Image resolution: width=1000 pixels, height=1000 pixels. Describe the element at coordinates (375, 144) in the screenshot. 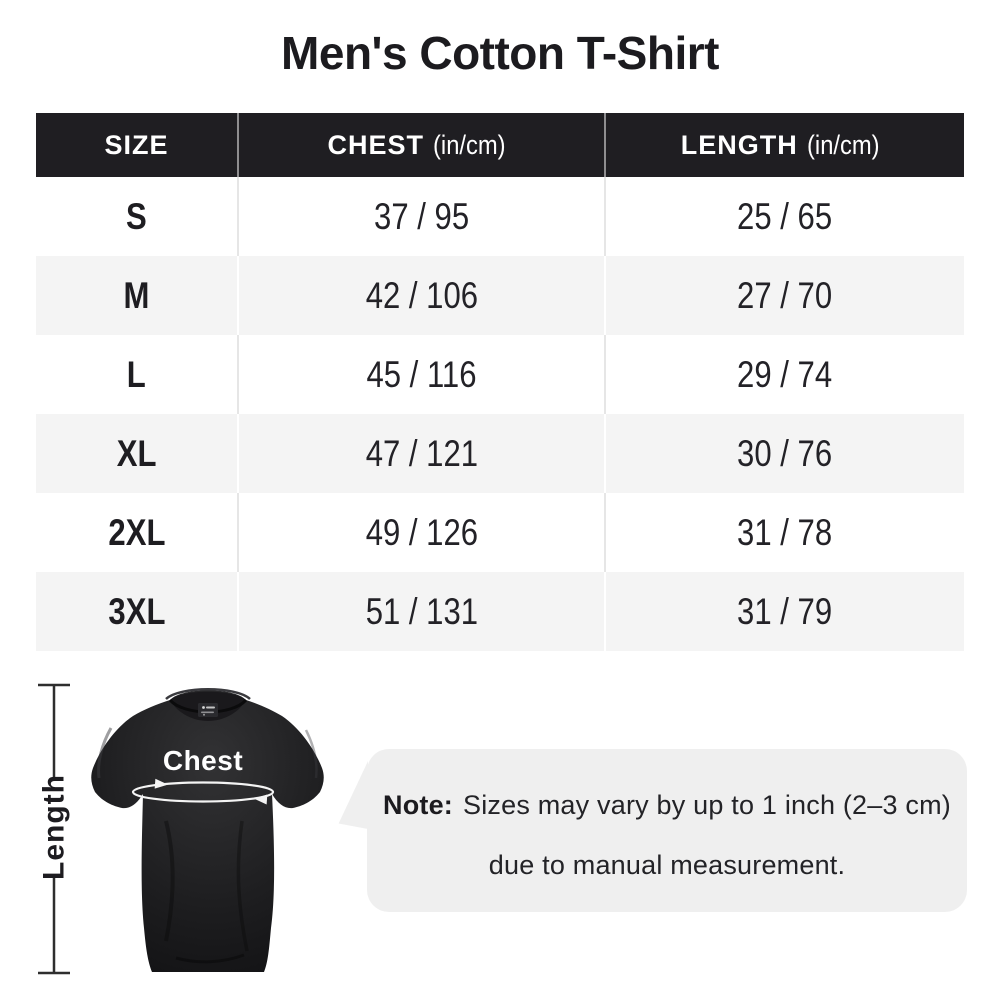

I see `header-chest-label: CHEST` at that location.